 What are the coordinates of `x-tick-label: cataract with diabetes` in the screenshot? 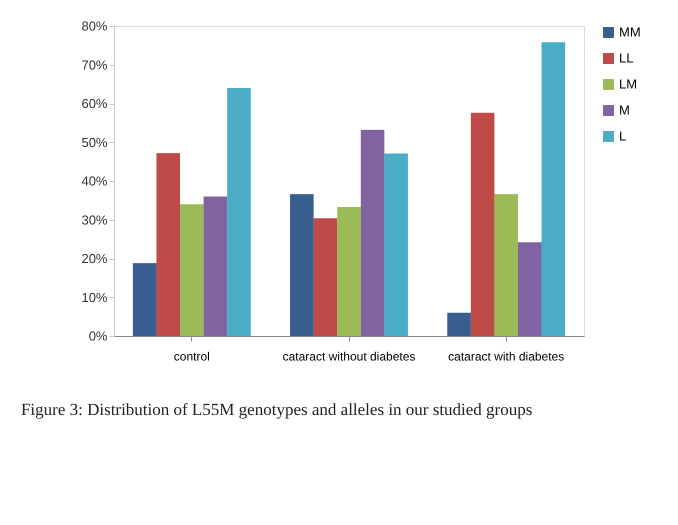 It's located at (506, 357).